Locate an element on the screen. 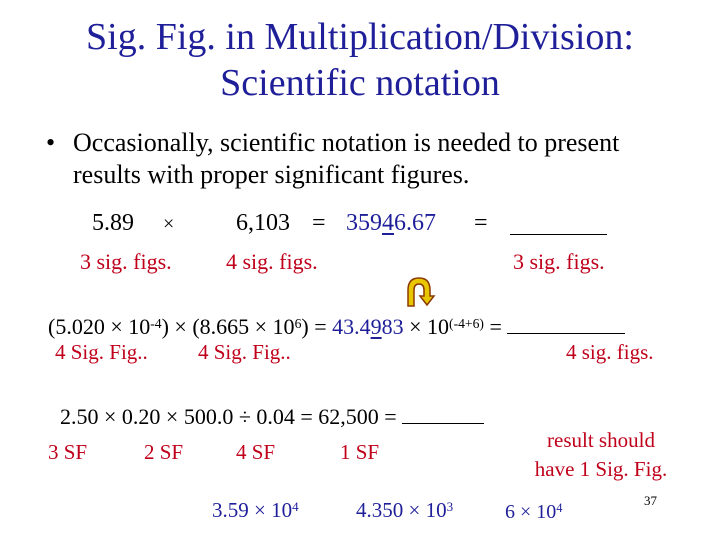 This screenshot has width=720, height=540. ex2-equals: = is located at coordinates (495, 326).